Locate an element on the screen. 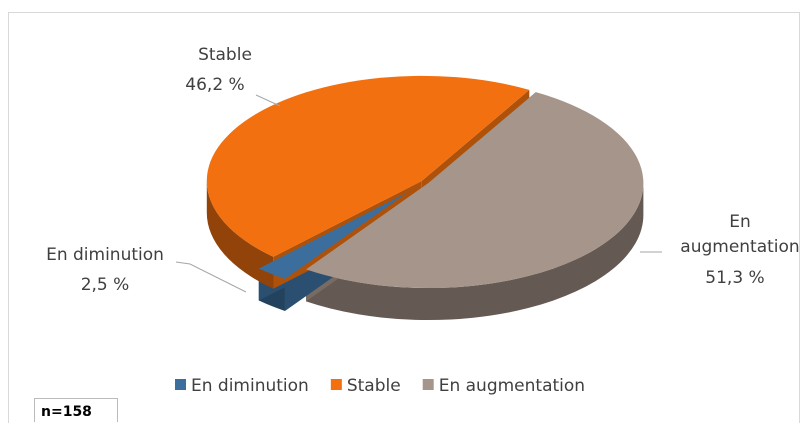 The height and width of the screenshot is (425, 806). slice is located at coordinates (333, 235).